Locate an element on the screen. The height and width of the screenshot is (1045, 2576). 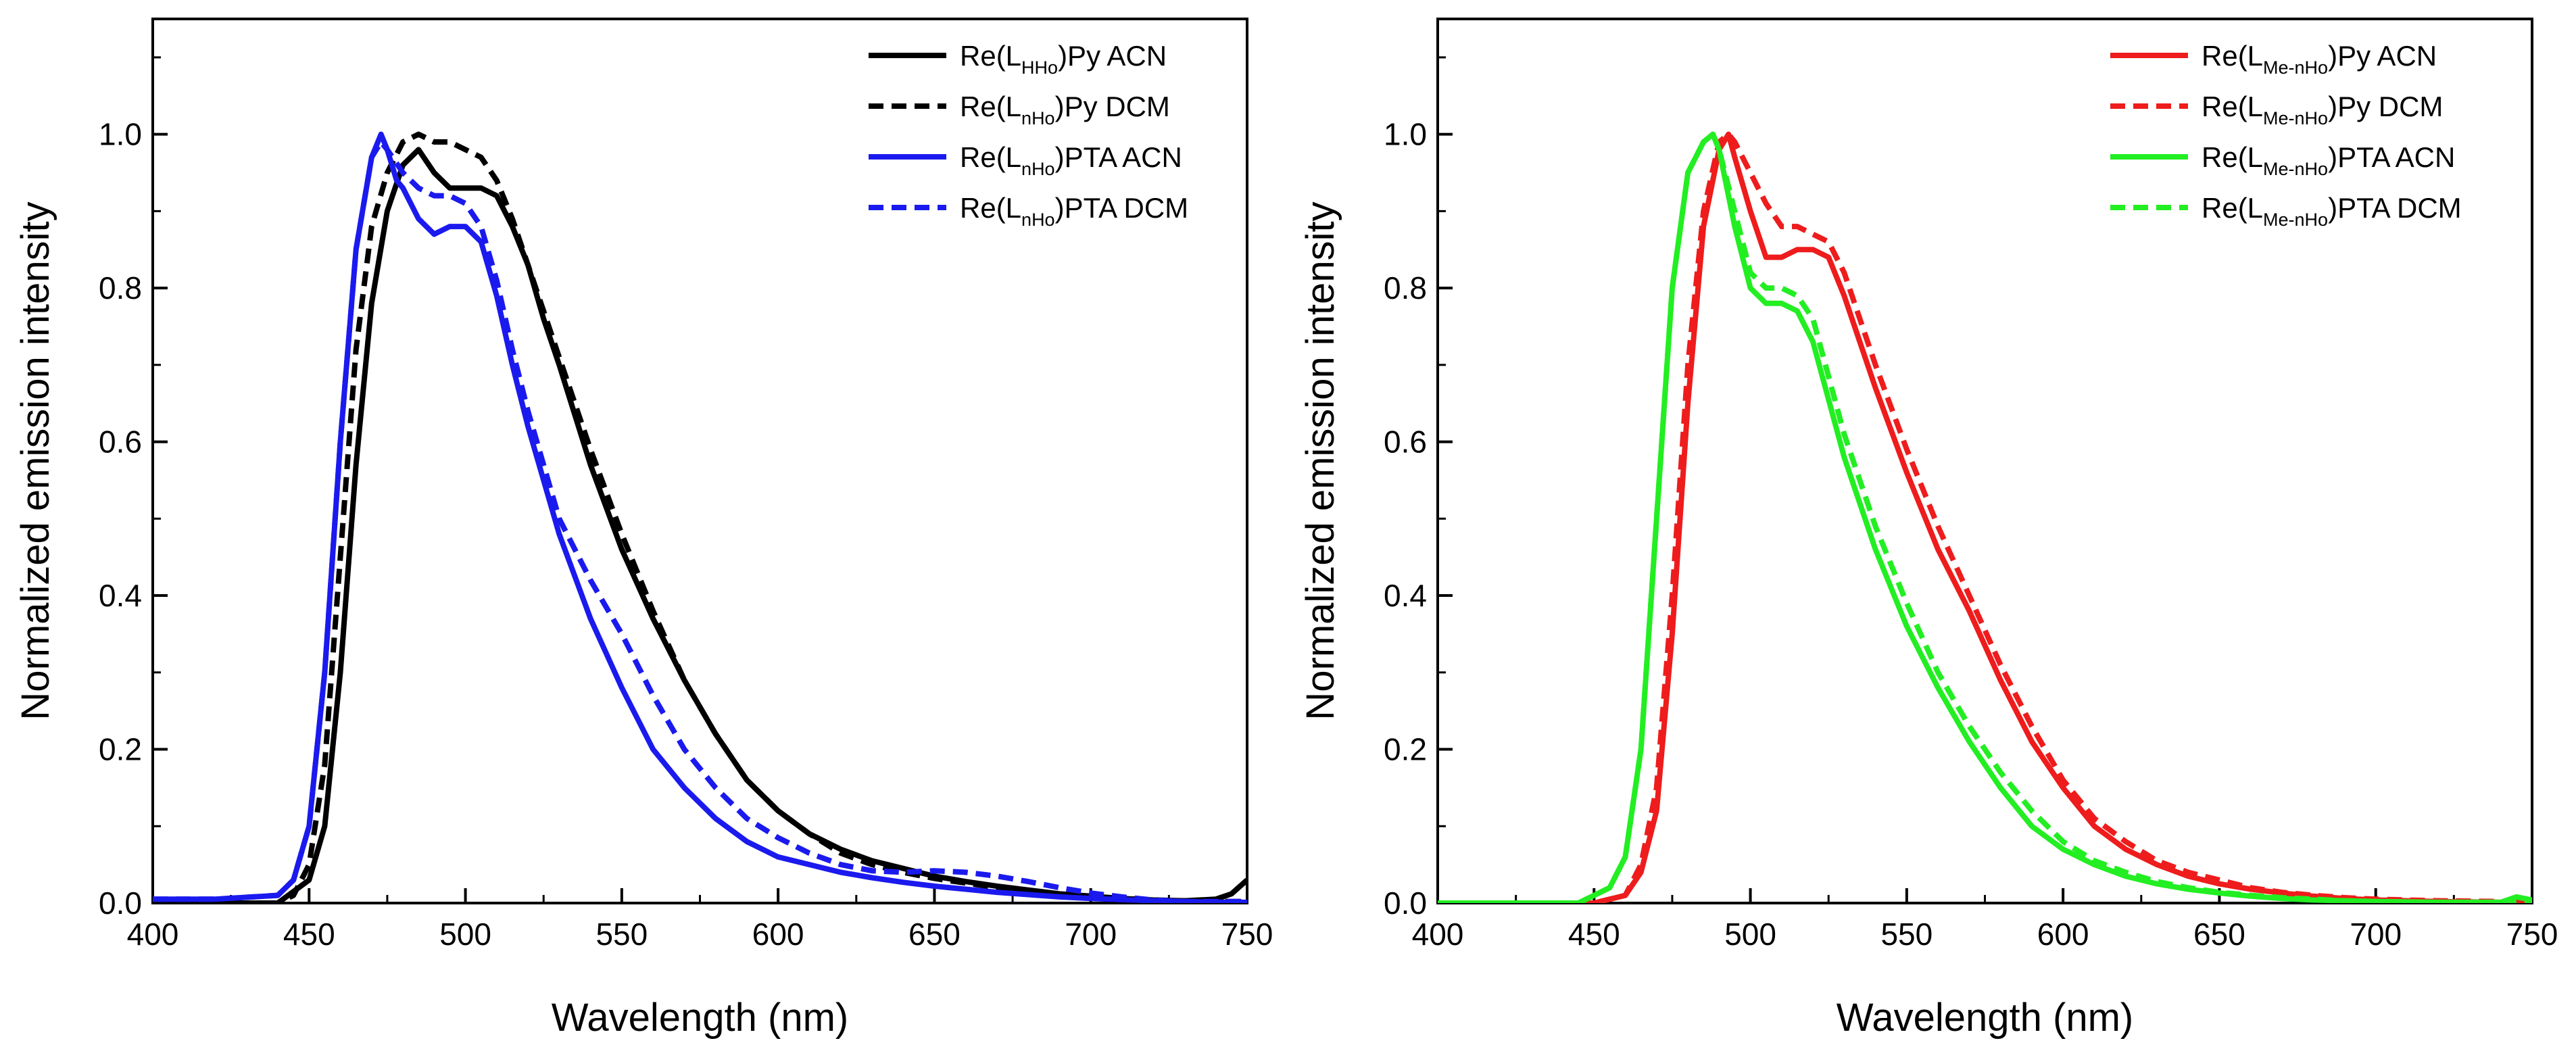
legend-label: Re(LMe-nHo)PTA DCM is located at coordinates (2332, 211).